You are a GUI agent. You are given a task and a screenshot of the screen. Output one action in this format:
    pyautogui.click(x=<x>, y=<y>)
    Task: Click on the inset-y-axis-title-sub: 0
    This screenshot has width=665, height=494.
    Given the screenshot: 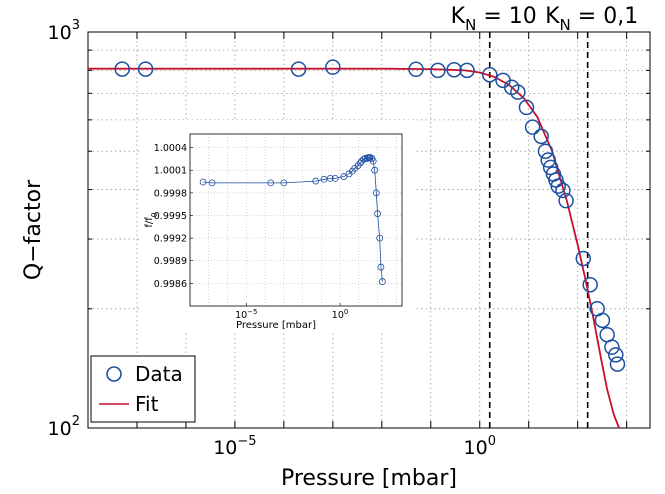 What is the action you would take?
    pyautogui.click(x=154, y=214)
    